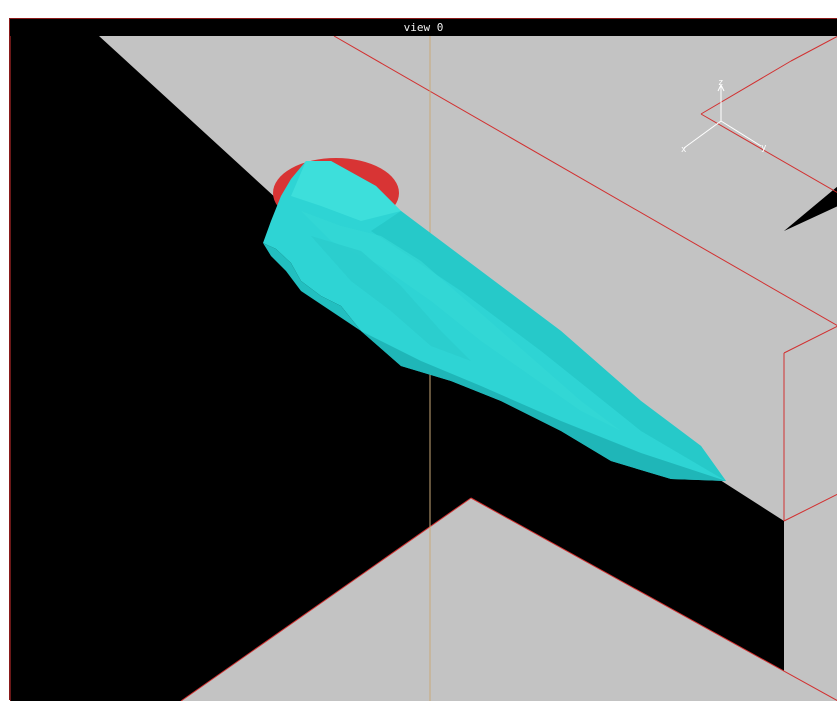 The height and width of the screenshot is (701, 837). I want to click on block-side-face, so click(771, 423).